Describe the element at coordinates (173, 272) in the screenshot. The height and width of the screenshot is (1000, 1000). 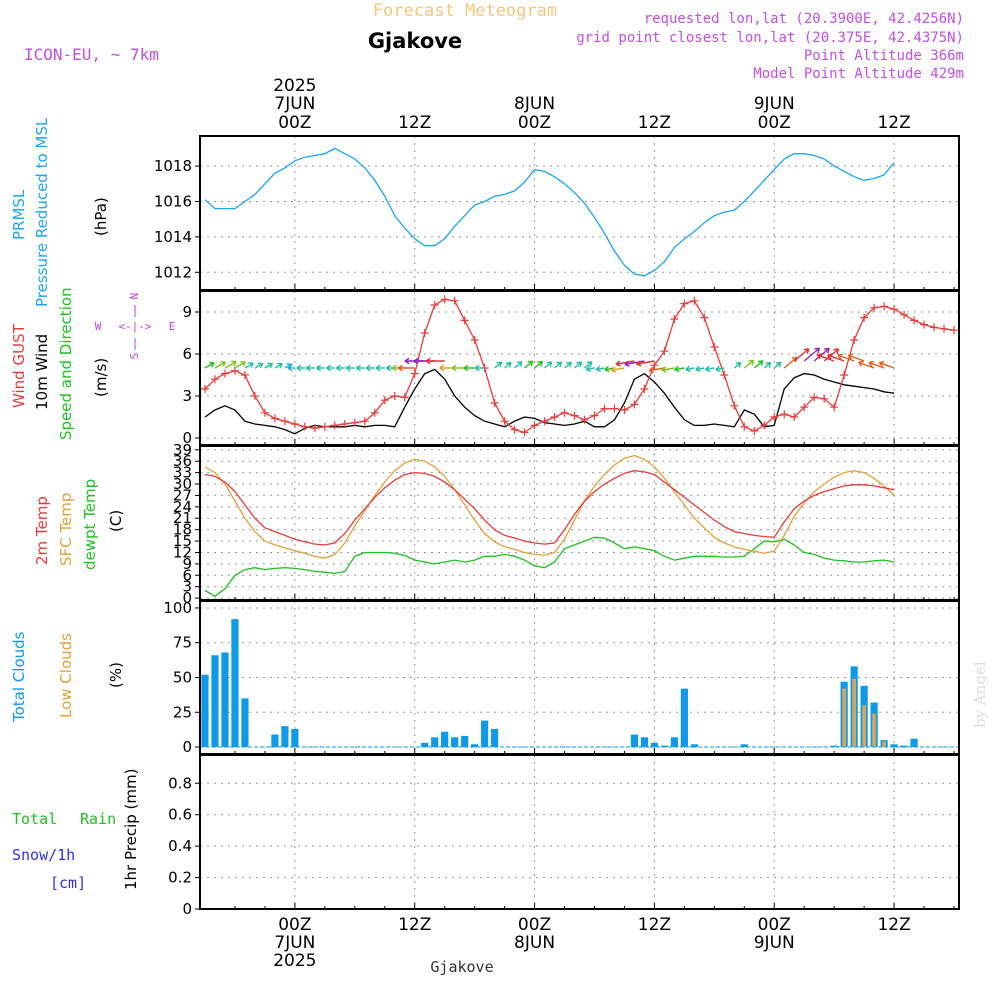
I see `y-tick-label: 1012` at that location.